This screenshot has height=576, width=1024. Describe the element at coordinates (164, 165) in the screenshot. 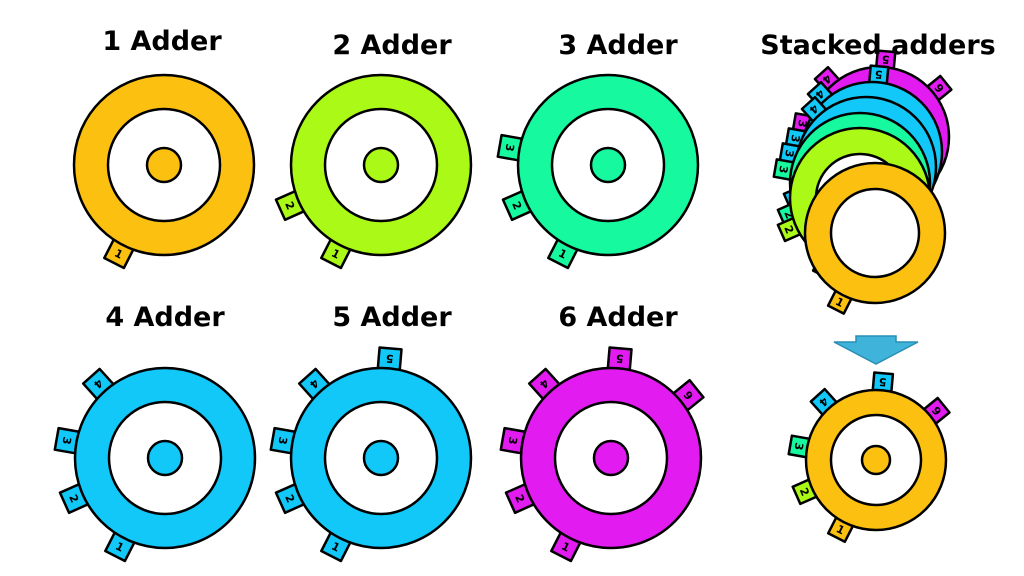

I see `gear-adder1-center-dot` at that location.